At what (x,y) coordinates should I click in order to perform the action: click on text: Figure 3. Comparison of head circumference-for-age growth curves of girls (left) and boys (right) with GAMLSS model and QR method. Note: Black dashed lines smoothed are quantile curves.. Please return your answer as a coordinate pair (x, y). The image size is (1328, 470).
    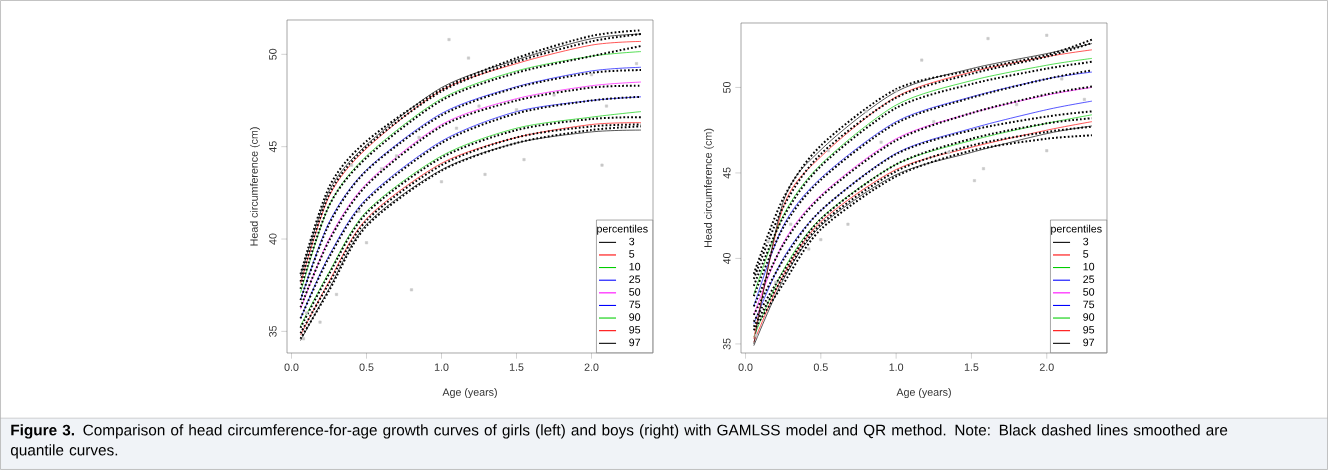
    Looking at the image, I should click on (619, 441).